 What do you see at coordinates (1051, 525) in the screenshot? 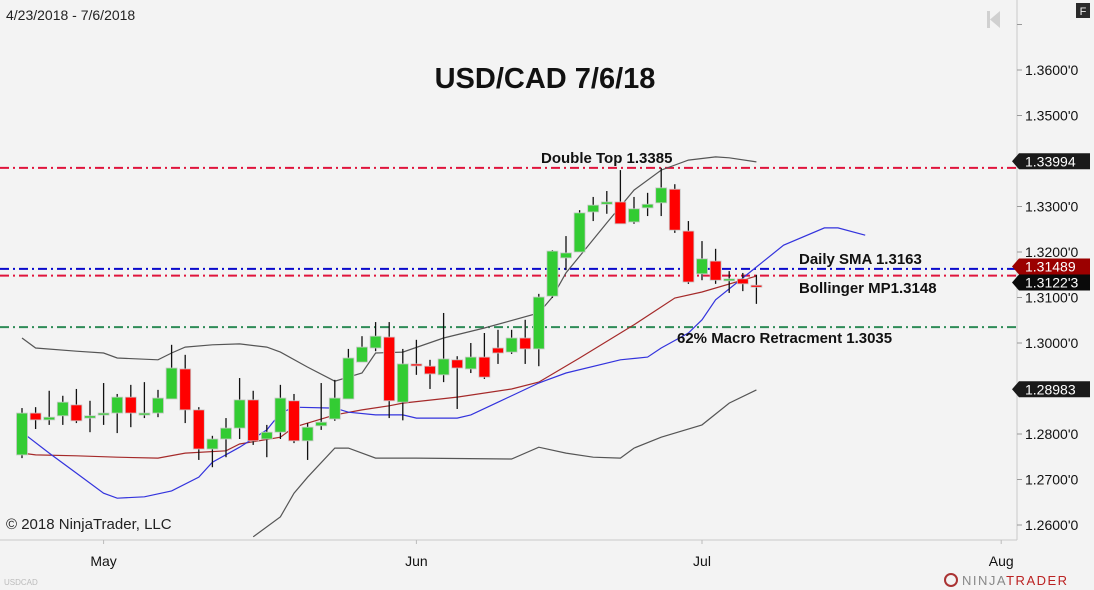
I see `y-tick-label: 1.2600'0` at bounding box center [1051, 525].